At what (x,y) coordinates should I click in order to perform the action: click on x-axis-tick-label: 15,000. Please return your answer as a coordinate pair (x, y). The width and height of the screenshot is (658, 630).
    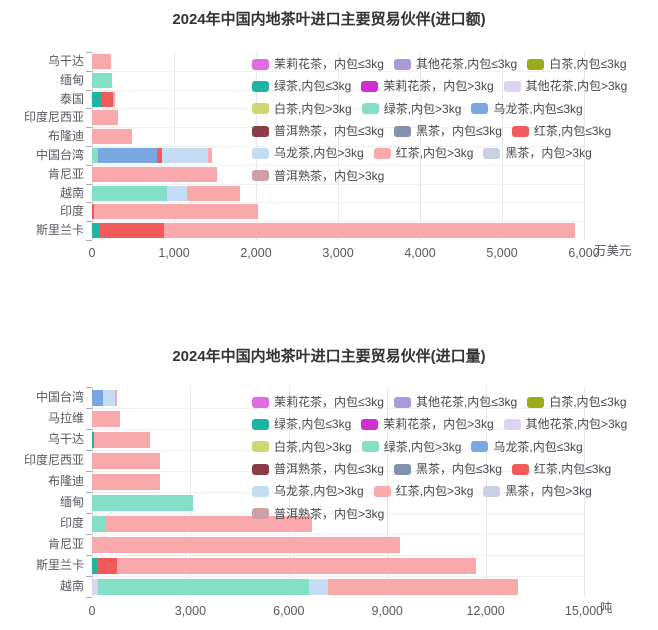
    Looking at the image, I should click on (584, 611).